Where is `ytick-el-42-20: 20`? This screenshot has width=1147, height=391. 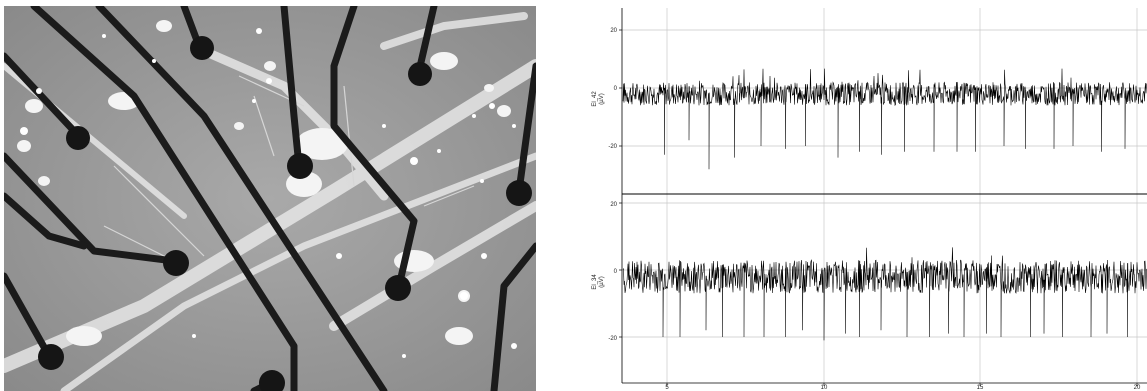
ytick-el-42-20: 20 is located at coordinates (613, 31).